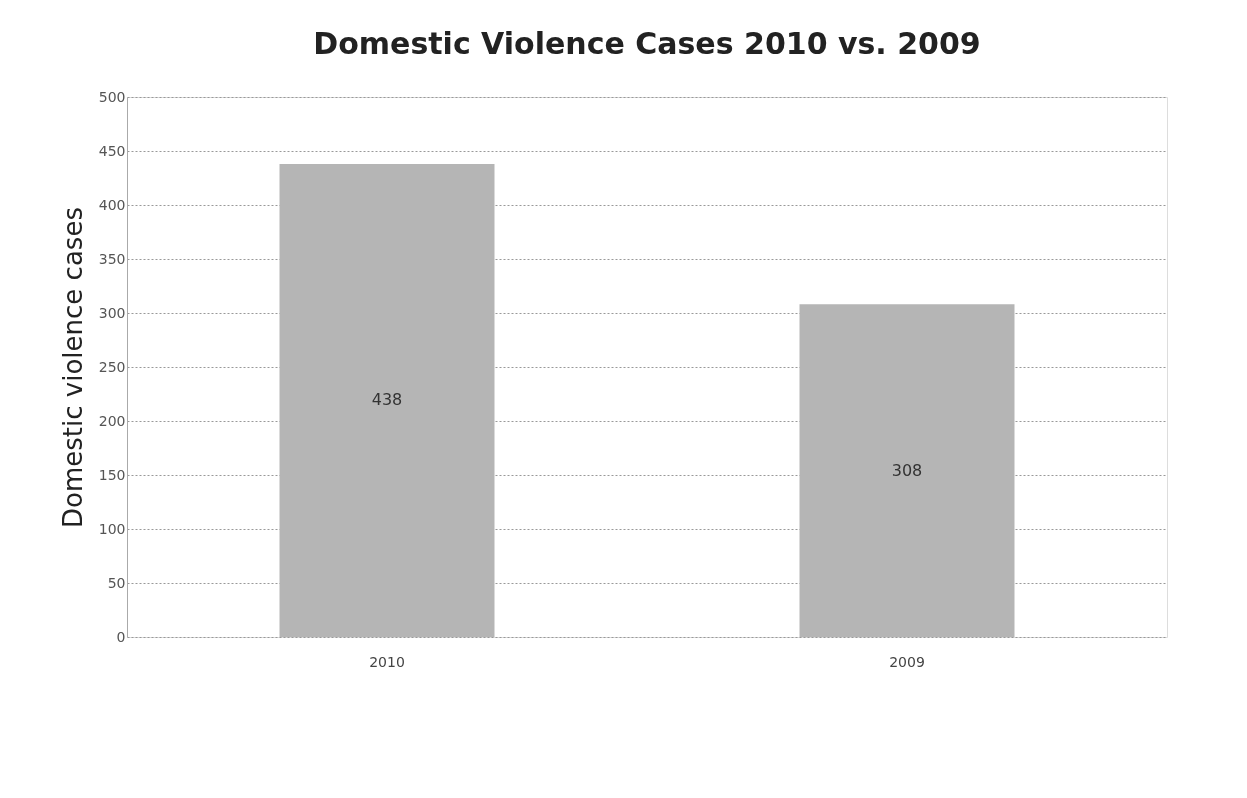 The height and width of the screenshot is (798, 1247). Describe the element at coordinates (112, 150) in the screenshot. I see `y-tick-label: 450` at that location.